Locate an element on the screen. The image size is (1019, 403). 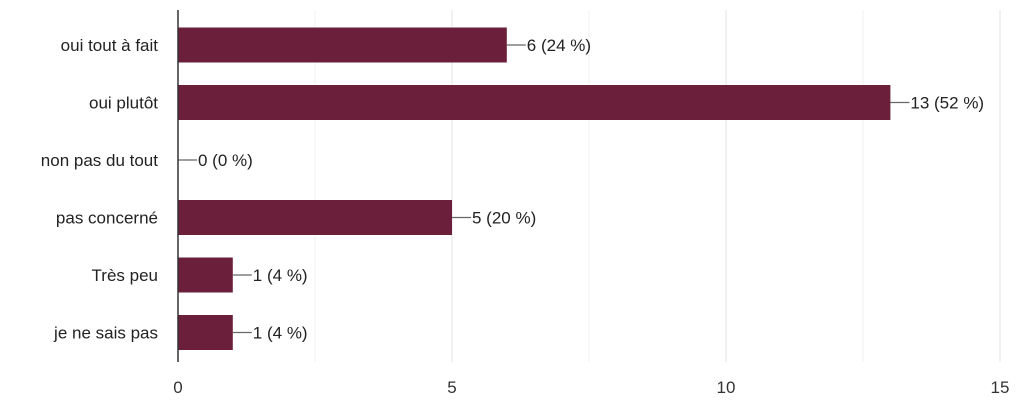
x-tick-label: 5 is located at coordinates (451, 387).